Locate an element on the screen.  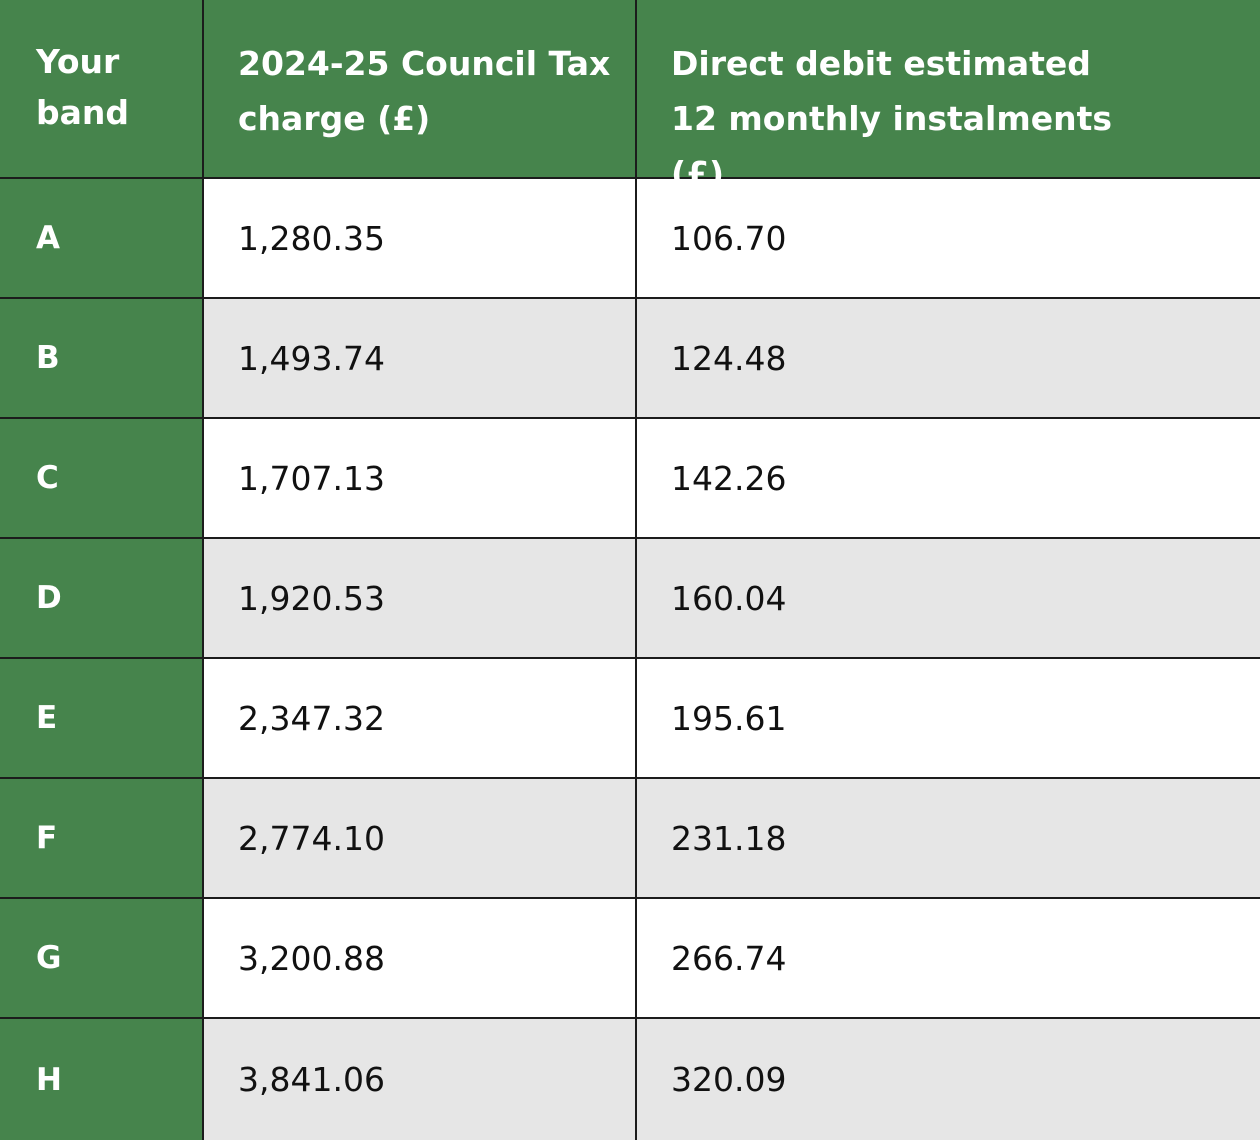
table-row: C 1,707.13 142.26 is located at coordinates (630, 479).